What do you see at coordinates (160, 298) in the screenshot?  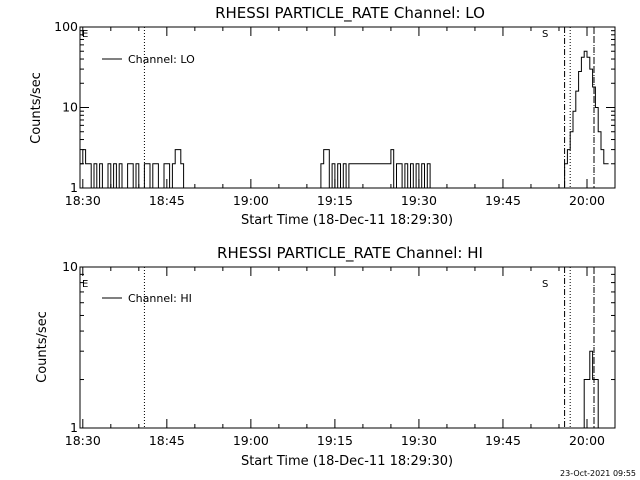 I see `legend-entry: Channel: HI` at bounding box center [160, 298].